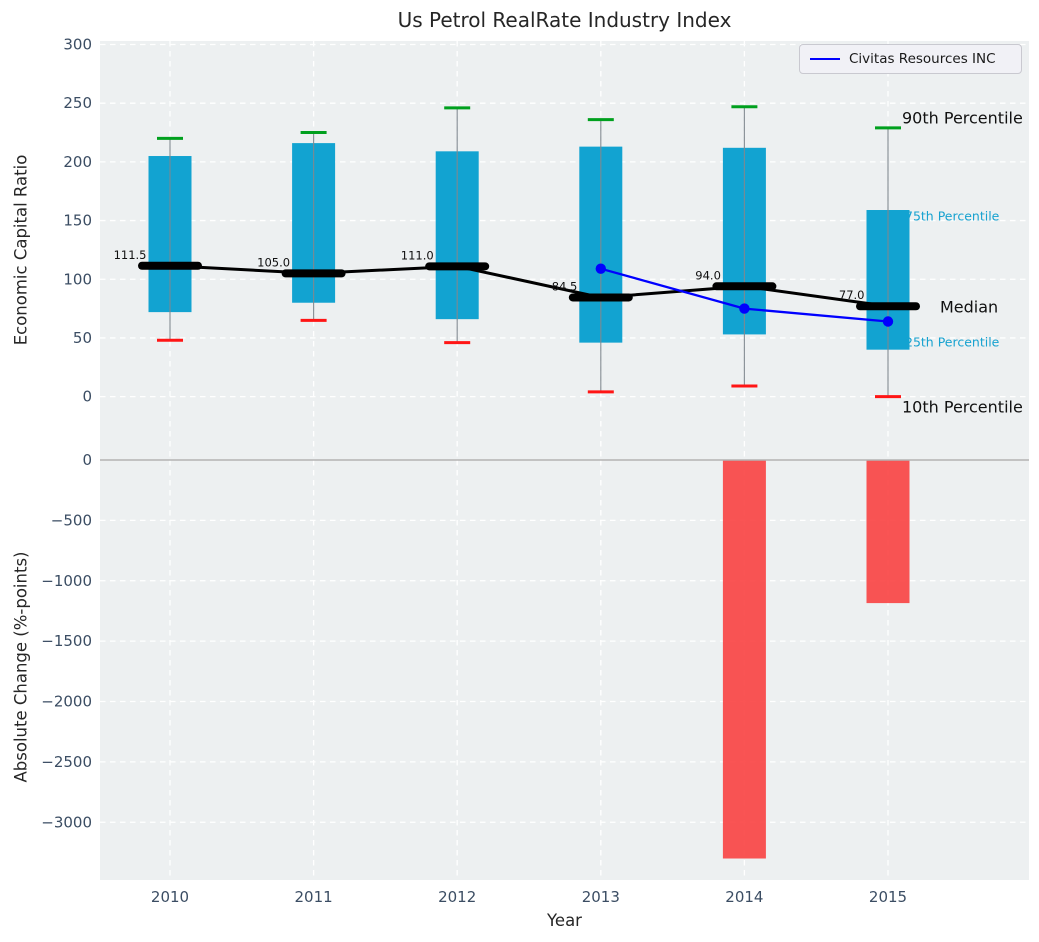 This screenshot has height=942, width=1039. What do you see at coordinates (969, 307) in the screenshot?
I see `median-annotation: Median` at bounding box center [969, 307].